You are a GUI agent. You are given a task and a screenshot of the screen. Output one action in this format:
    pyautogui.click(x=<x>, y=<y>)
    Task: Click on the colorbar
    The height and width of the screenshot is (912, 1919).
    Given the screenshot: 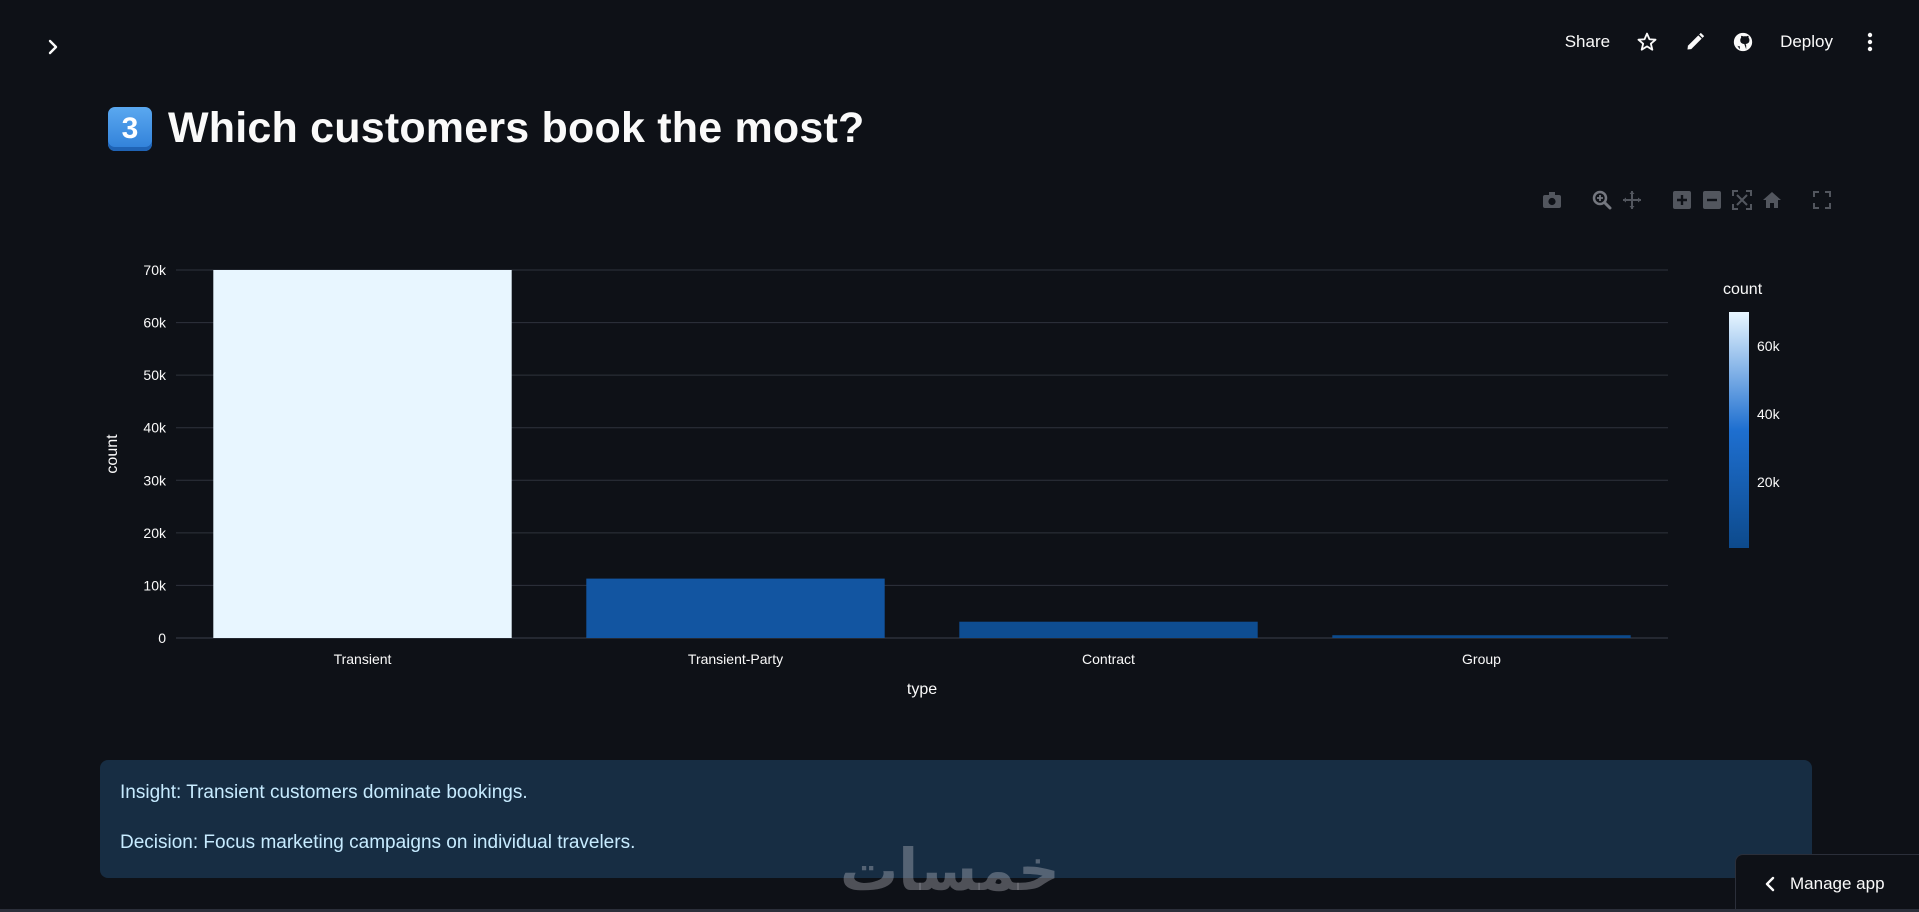 What is the action you would take?
    pyautogui.click(x=1739, y=430)
    